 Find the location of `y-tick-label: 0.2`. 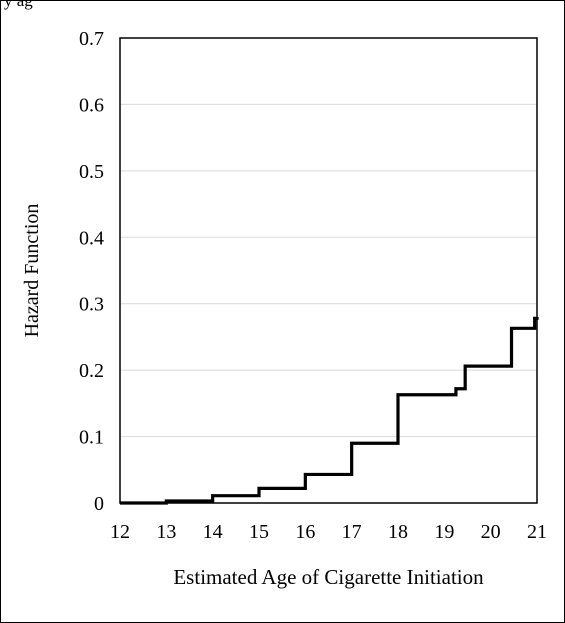

y-tick-label: 0.2 is located at coordinates (91, 371).